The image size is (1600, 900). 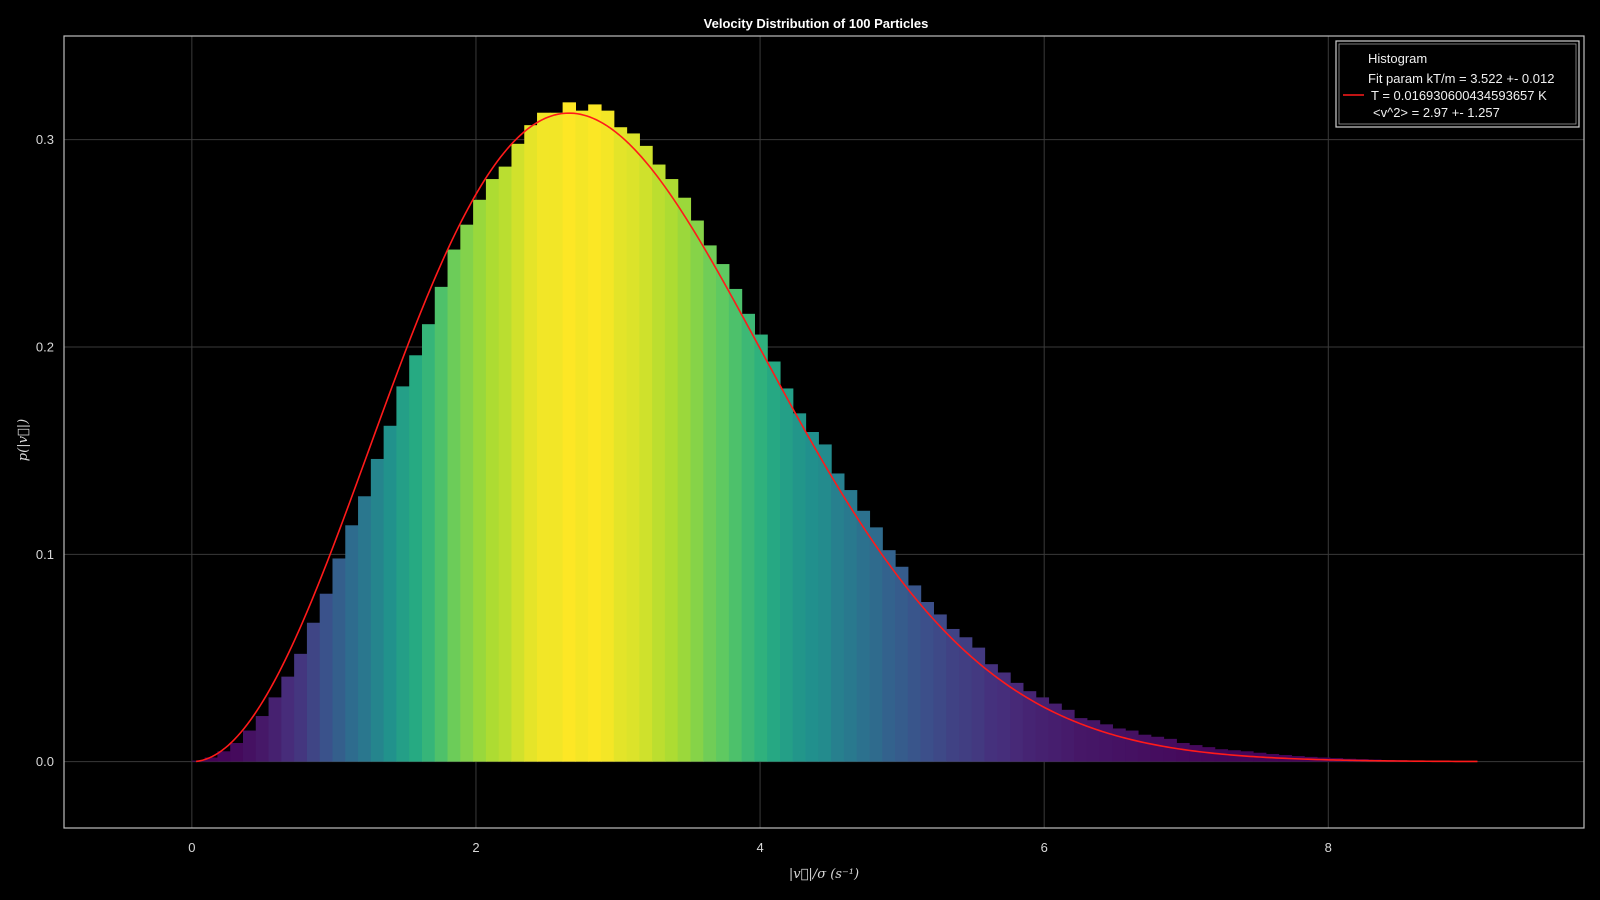 I want to click on legend-inner-border, so click(x=1457, y=84).